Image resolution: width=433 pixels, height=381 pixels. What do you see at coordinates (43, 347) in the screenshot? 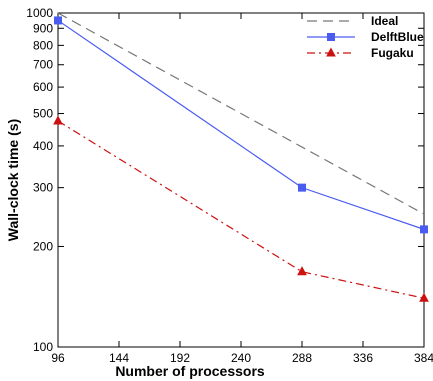
I see `y-tick-label: 100` at bounding box center [43, 347].